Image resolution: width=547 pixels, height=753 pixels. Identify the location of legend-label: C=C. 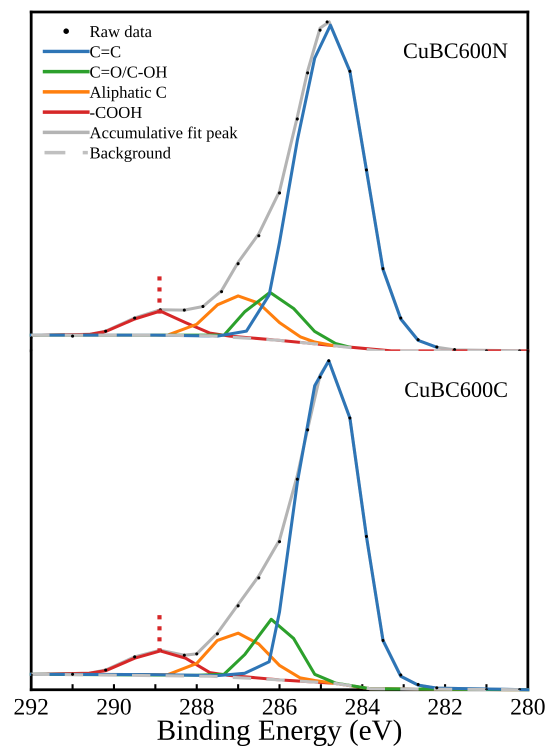
(105, 52).